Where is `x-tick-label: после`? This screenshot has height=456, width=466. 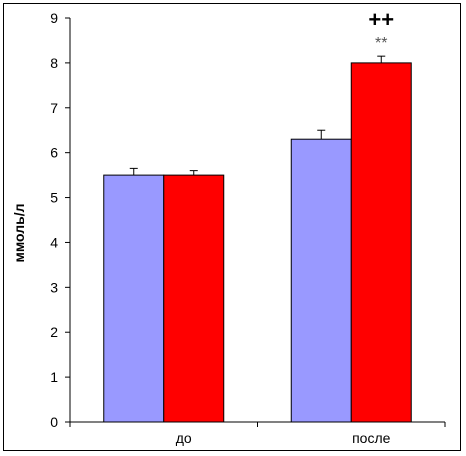 x-tick-label: после is located at coordinates (371, 438).